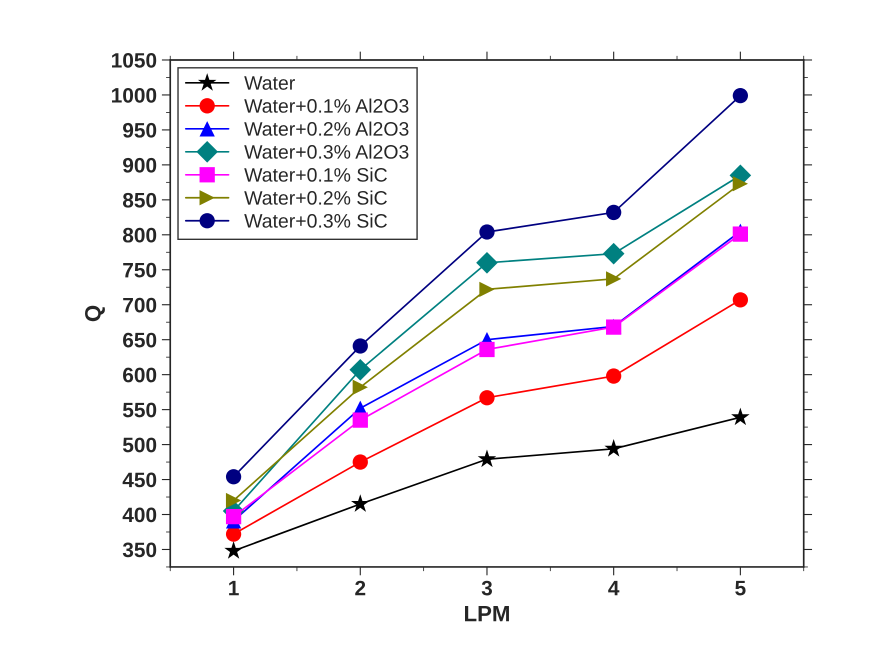 The image size is (896, 645). What do you see at coordinates (487, 614) in the screenshot?
I see `x-axis-title: LPM` at bounding box center [487, 614].